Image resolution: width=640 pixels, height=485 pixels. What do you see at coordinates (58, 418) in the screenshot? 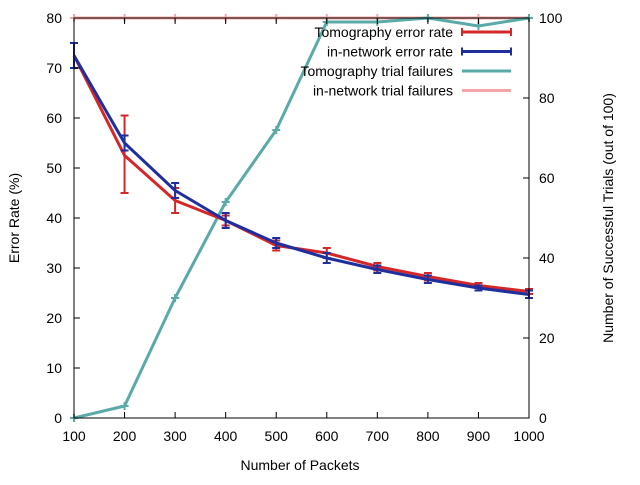
I see `y-tick-label: 0` at bounding box center [58, 418].